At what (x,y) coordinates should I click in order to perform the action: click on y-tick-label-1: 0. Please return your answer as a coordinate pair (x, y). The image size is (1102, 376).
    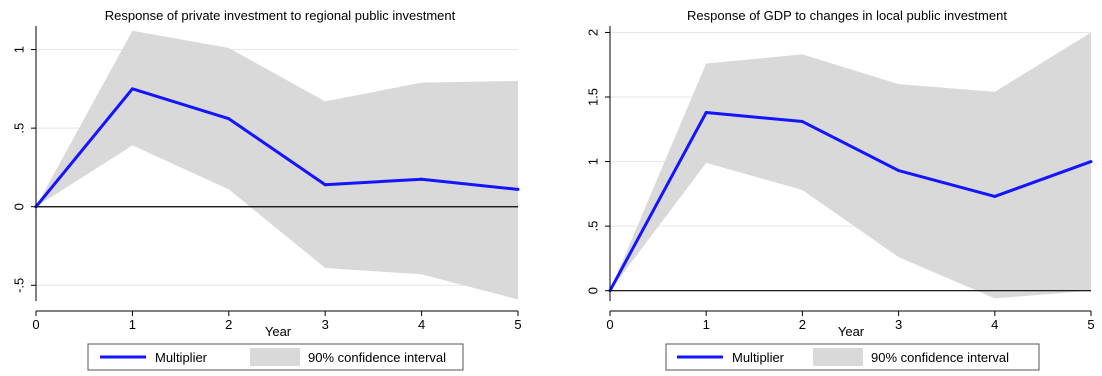
    Looking at the image, I should click on (18, 206).